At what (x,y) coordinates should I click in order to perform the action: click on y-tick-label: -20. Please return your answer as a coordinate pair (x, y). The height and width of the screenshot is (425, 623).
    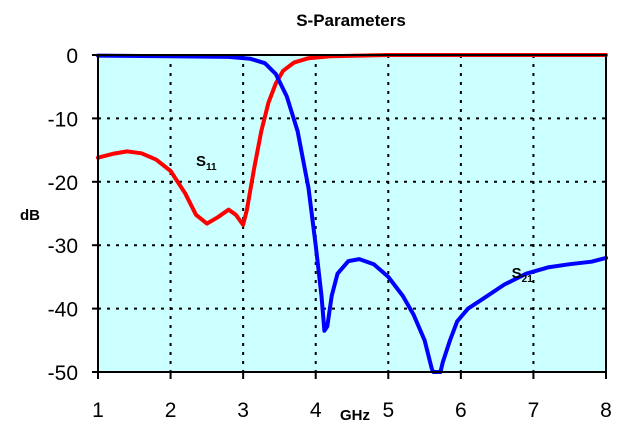
    Looking at the image, I should click on (63, 183).